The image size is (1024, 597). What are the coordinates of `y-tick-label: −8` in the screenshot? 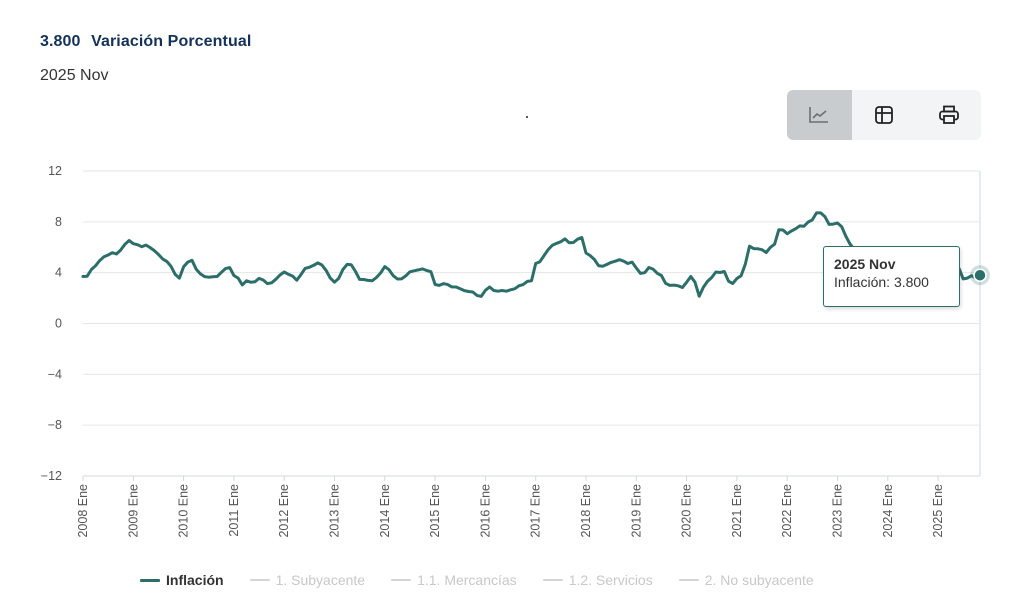 It's located at (55, 425).